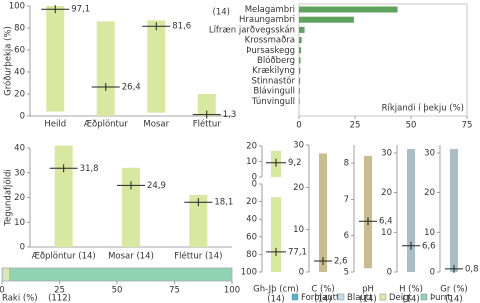 The image size is (480, 303). What do you see at coordinates (276, 60) in the screenshot?
I see `category-label: Blóðberg` at bounding box center [276, 60].